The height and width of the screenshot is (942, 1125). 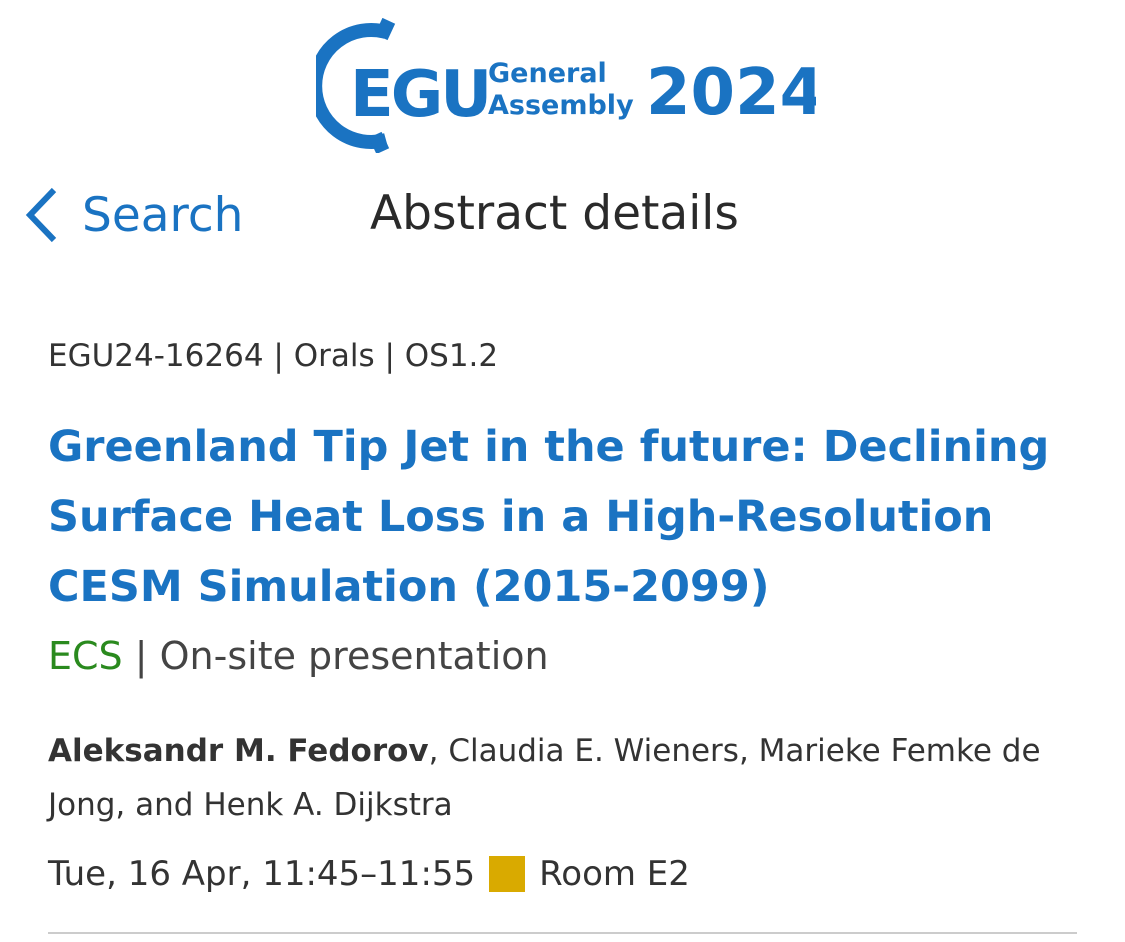 What do you see at coordinates (731, 93) in the screenshot?
I see `svg-text: 2024` at bounding box center [731, 93].